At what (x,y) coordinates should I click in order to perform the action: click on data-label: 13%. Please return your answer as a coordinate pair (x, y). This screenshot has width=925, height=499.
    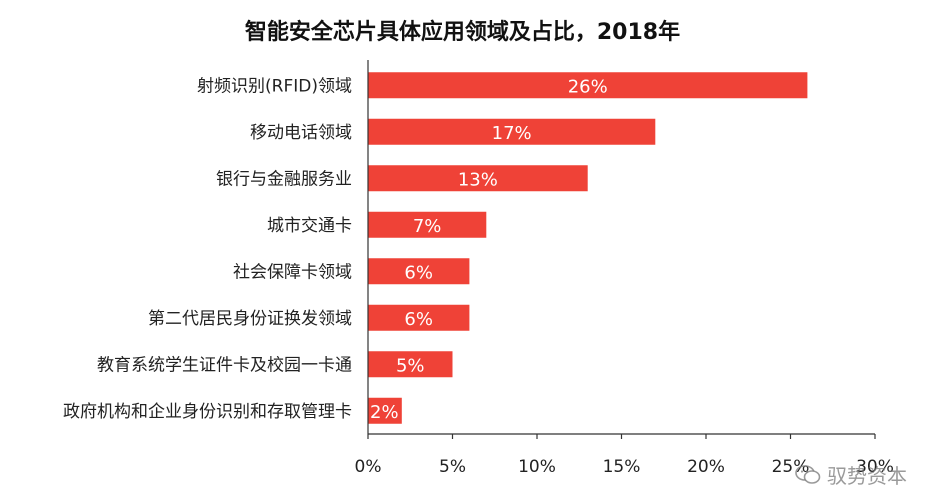
    Looking at the image, I should click on (478, 179).